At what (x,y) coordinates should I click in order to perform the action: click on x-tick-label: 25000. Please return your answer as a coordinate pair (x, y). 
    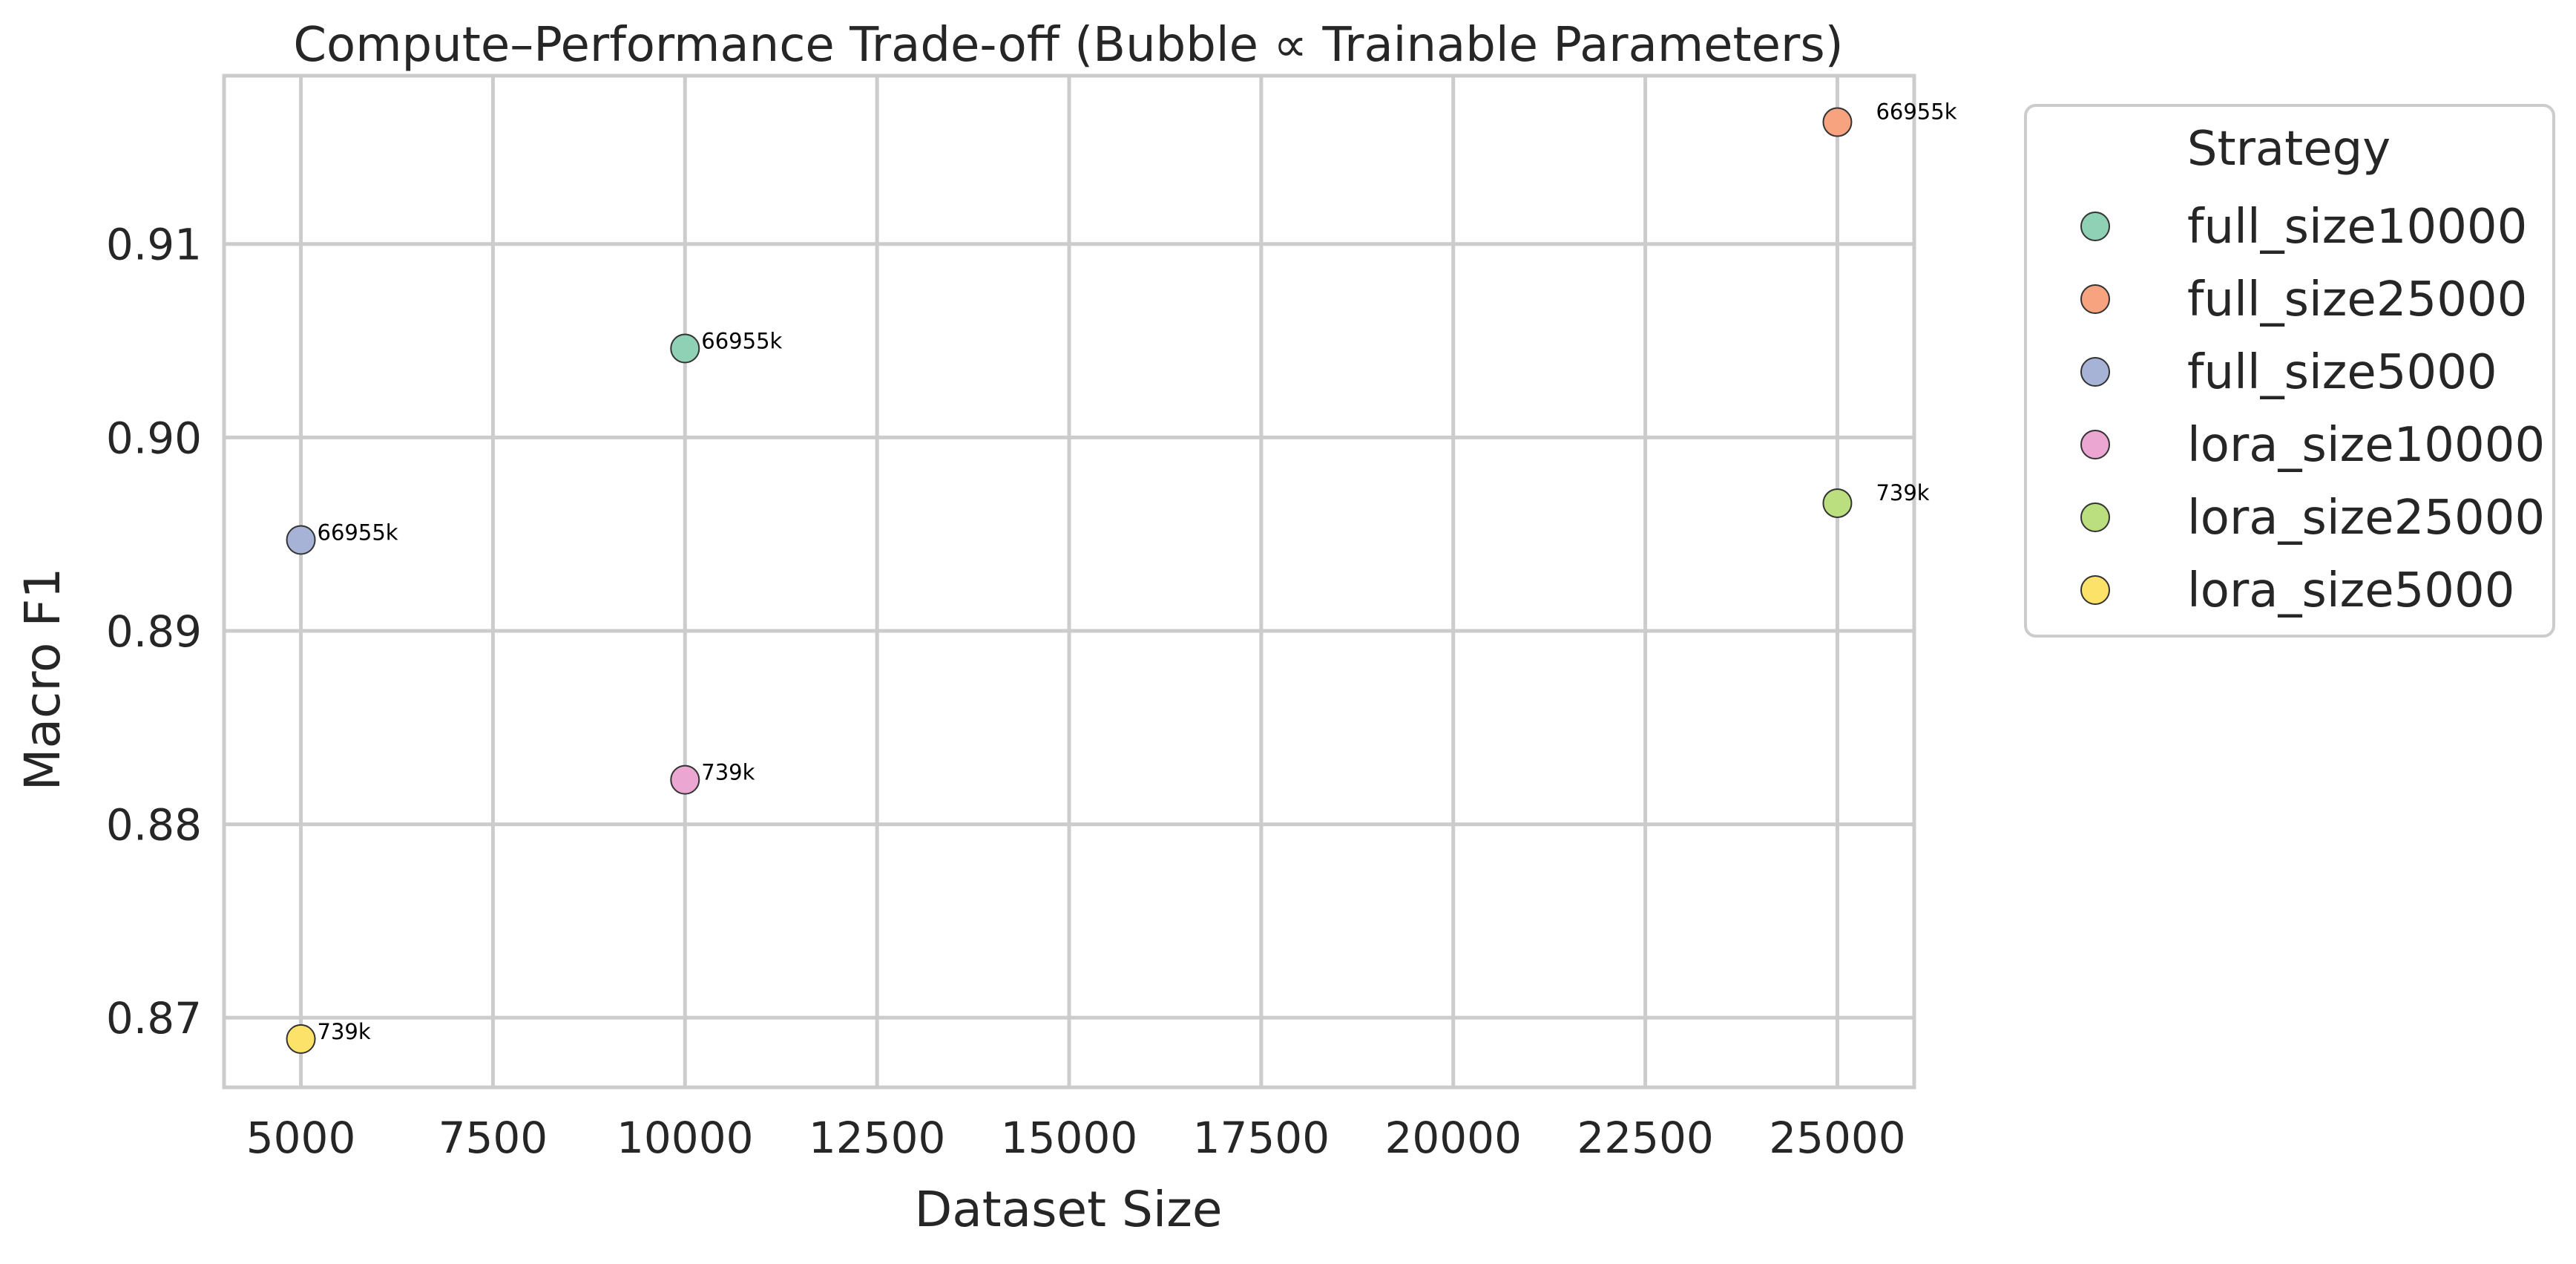
    Looking at the image, I should click on (1837, 1138).